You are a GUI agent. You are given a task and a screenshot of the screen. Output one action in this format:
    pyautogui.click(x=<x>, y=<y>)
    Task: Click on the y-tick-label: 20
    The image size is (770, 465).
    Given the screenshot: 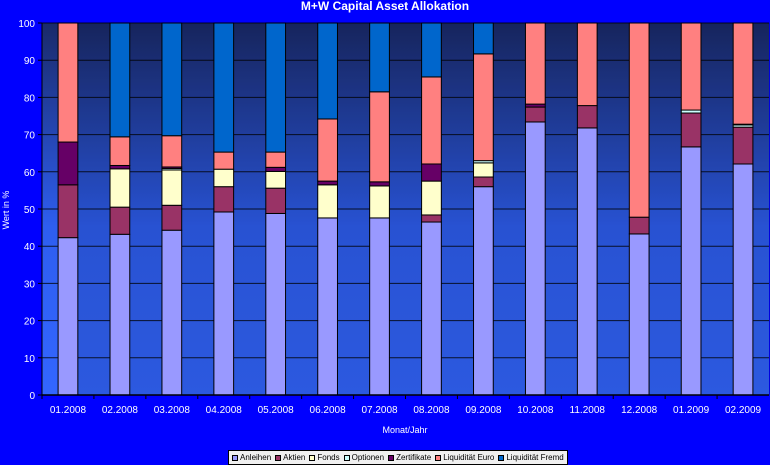 What is the action you would take?
    pyautogui.click(x=30, y=322)
    